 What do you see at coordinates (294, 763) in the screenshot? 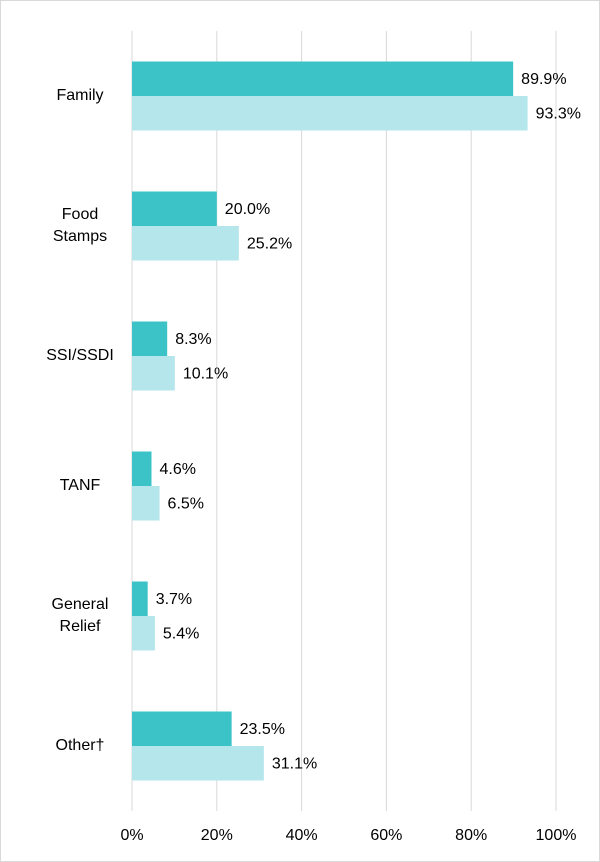
I see `value-label: 31.1%` at bounding box center [294, 763].